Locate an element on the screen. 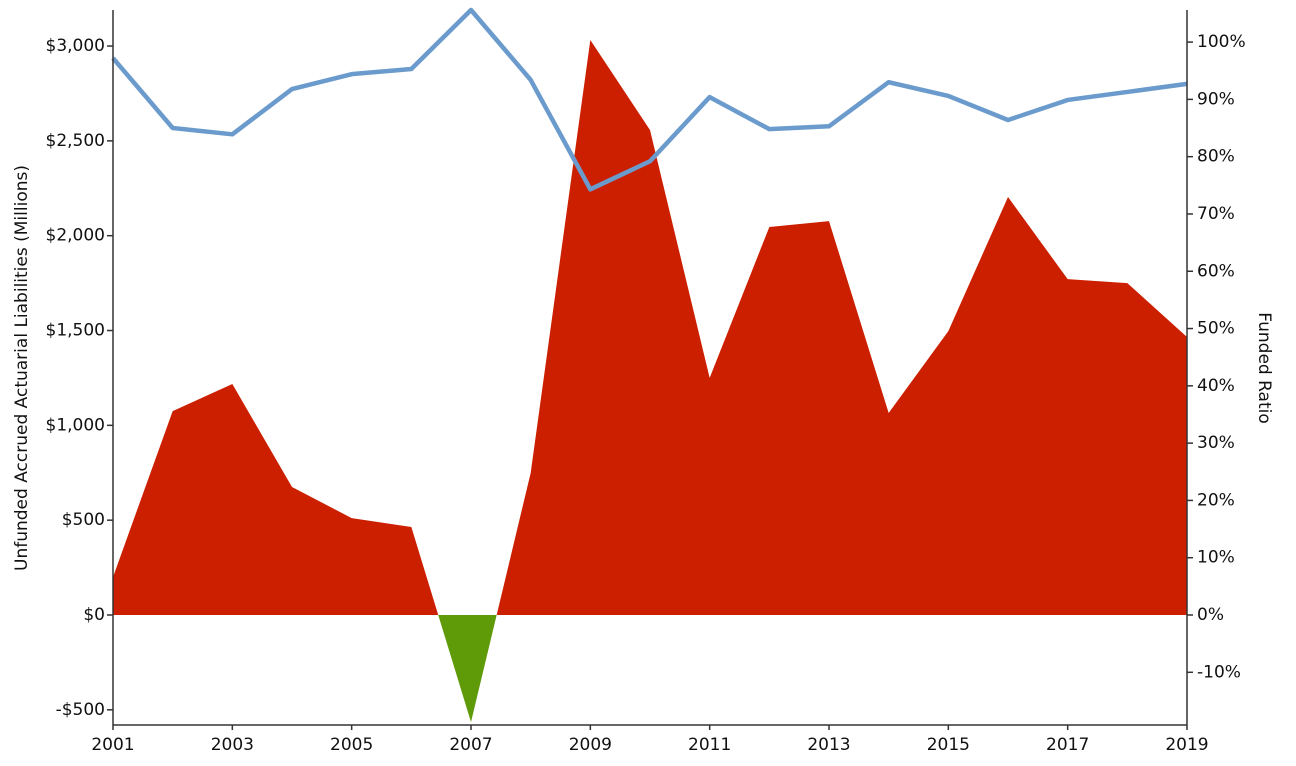  y2-tick-label: 90% is located at coordinates (1216, 99).